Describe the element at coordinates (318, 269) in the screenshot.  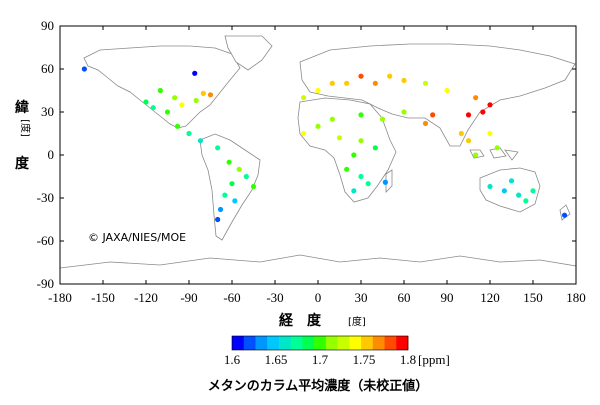
I see `continent-antarctica` at that location.